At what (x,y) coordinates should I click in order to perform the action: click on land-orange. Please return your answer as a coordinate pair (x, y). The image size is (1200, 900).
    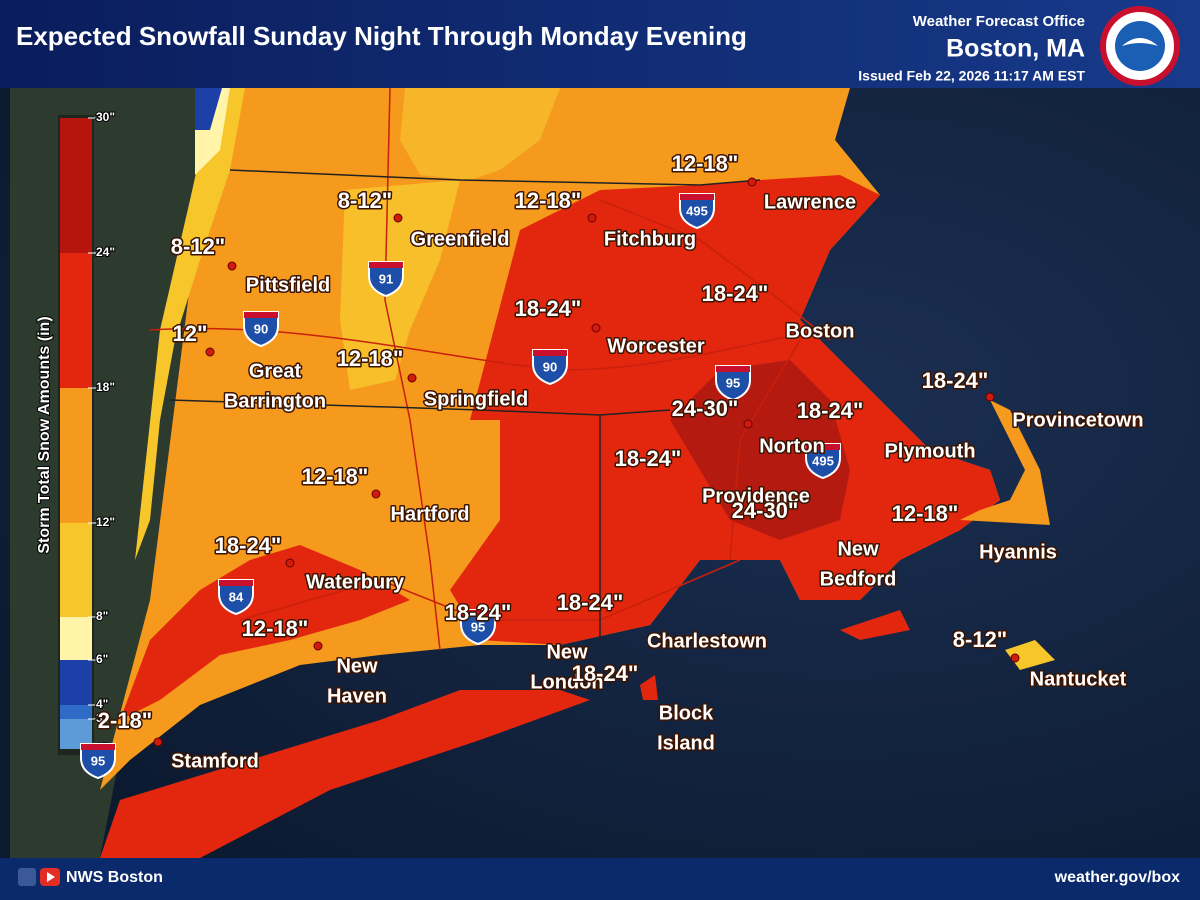
    Looking at the image, I should click on (1005, 462).